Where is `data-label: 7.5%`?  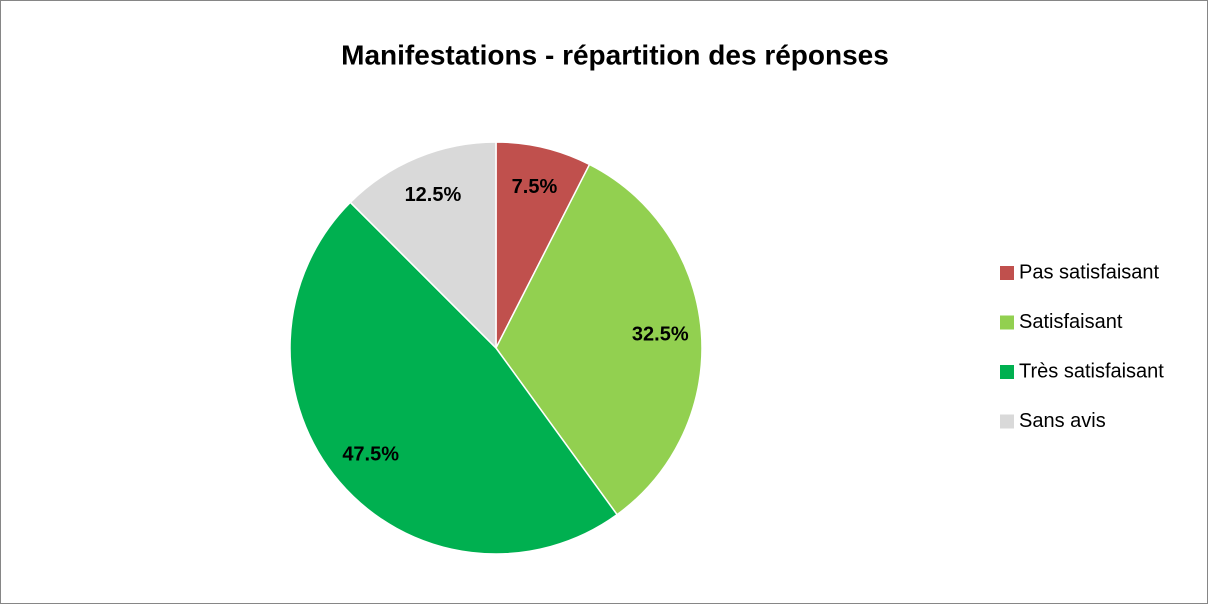
data-label: 7.5% is located at coordinates (535, 187).